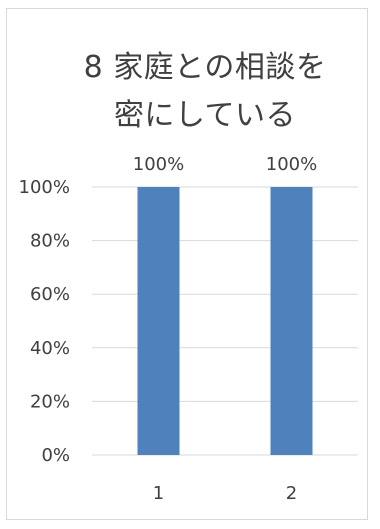 The image size is (380, 529). What do you see at coordinates (291, 164) in the screenshot?
I see `data-label-2: 100%` at bounding box center [291, 164].